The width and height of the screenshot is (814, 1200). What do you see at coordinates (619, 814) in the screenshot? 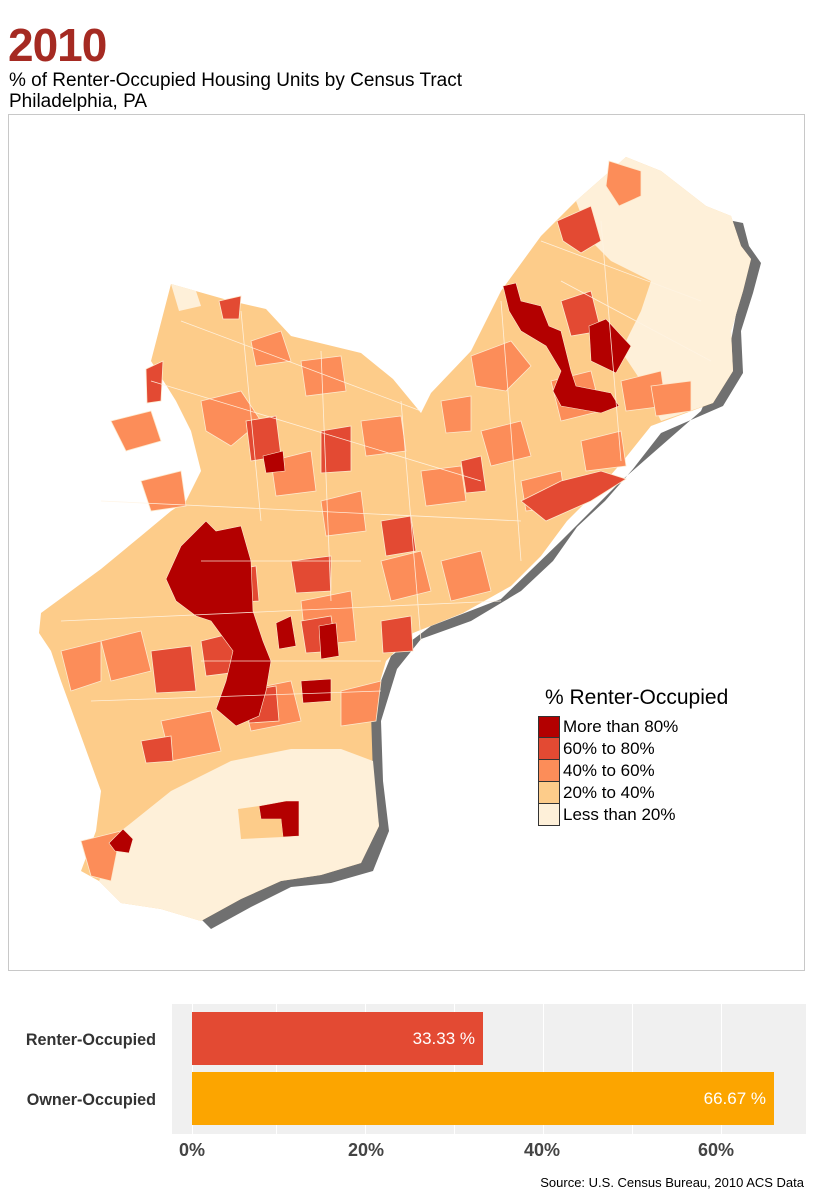
I see `legend-label: Less than 20%` at bounding box center [619, 814].